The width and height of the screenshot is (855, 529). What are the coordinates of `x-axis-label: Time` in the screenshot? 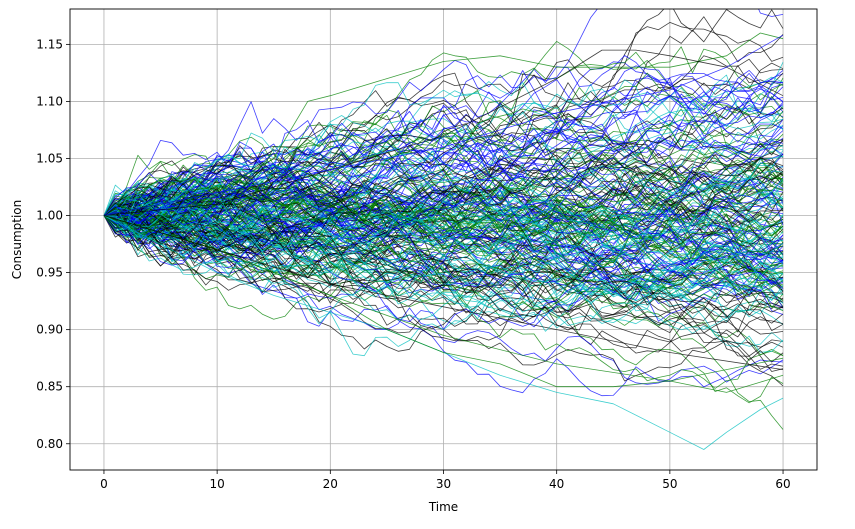 It's located at (443, 507).